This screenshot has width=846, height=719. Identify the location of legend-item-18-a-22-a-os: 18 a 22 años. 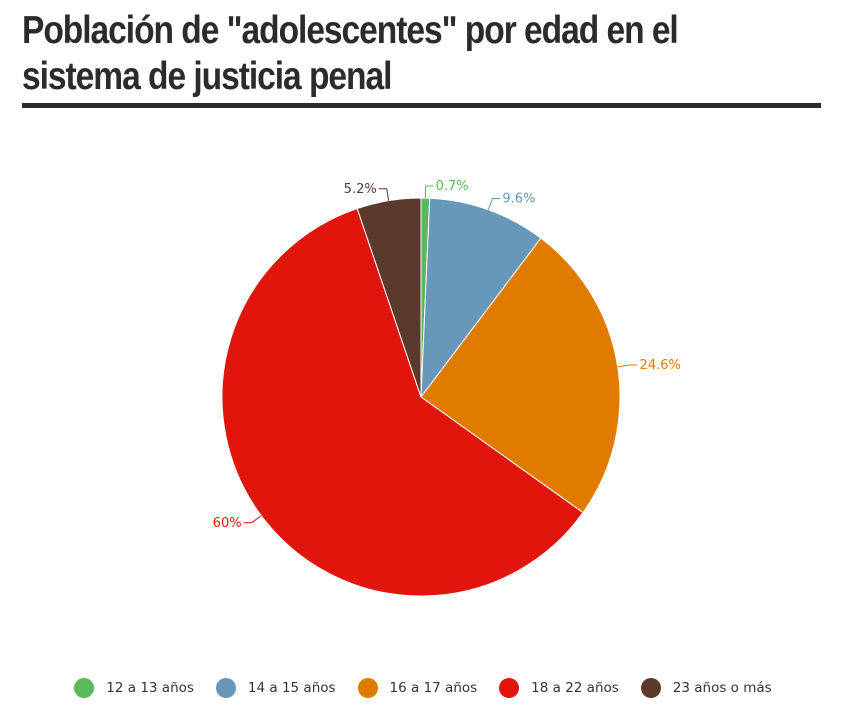
(559, 688).